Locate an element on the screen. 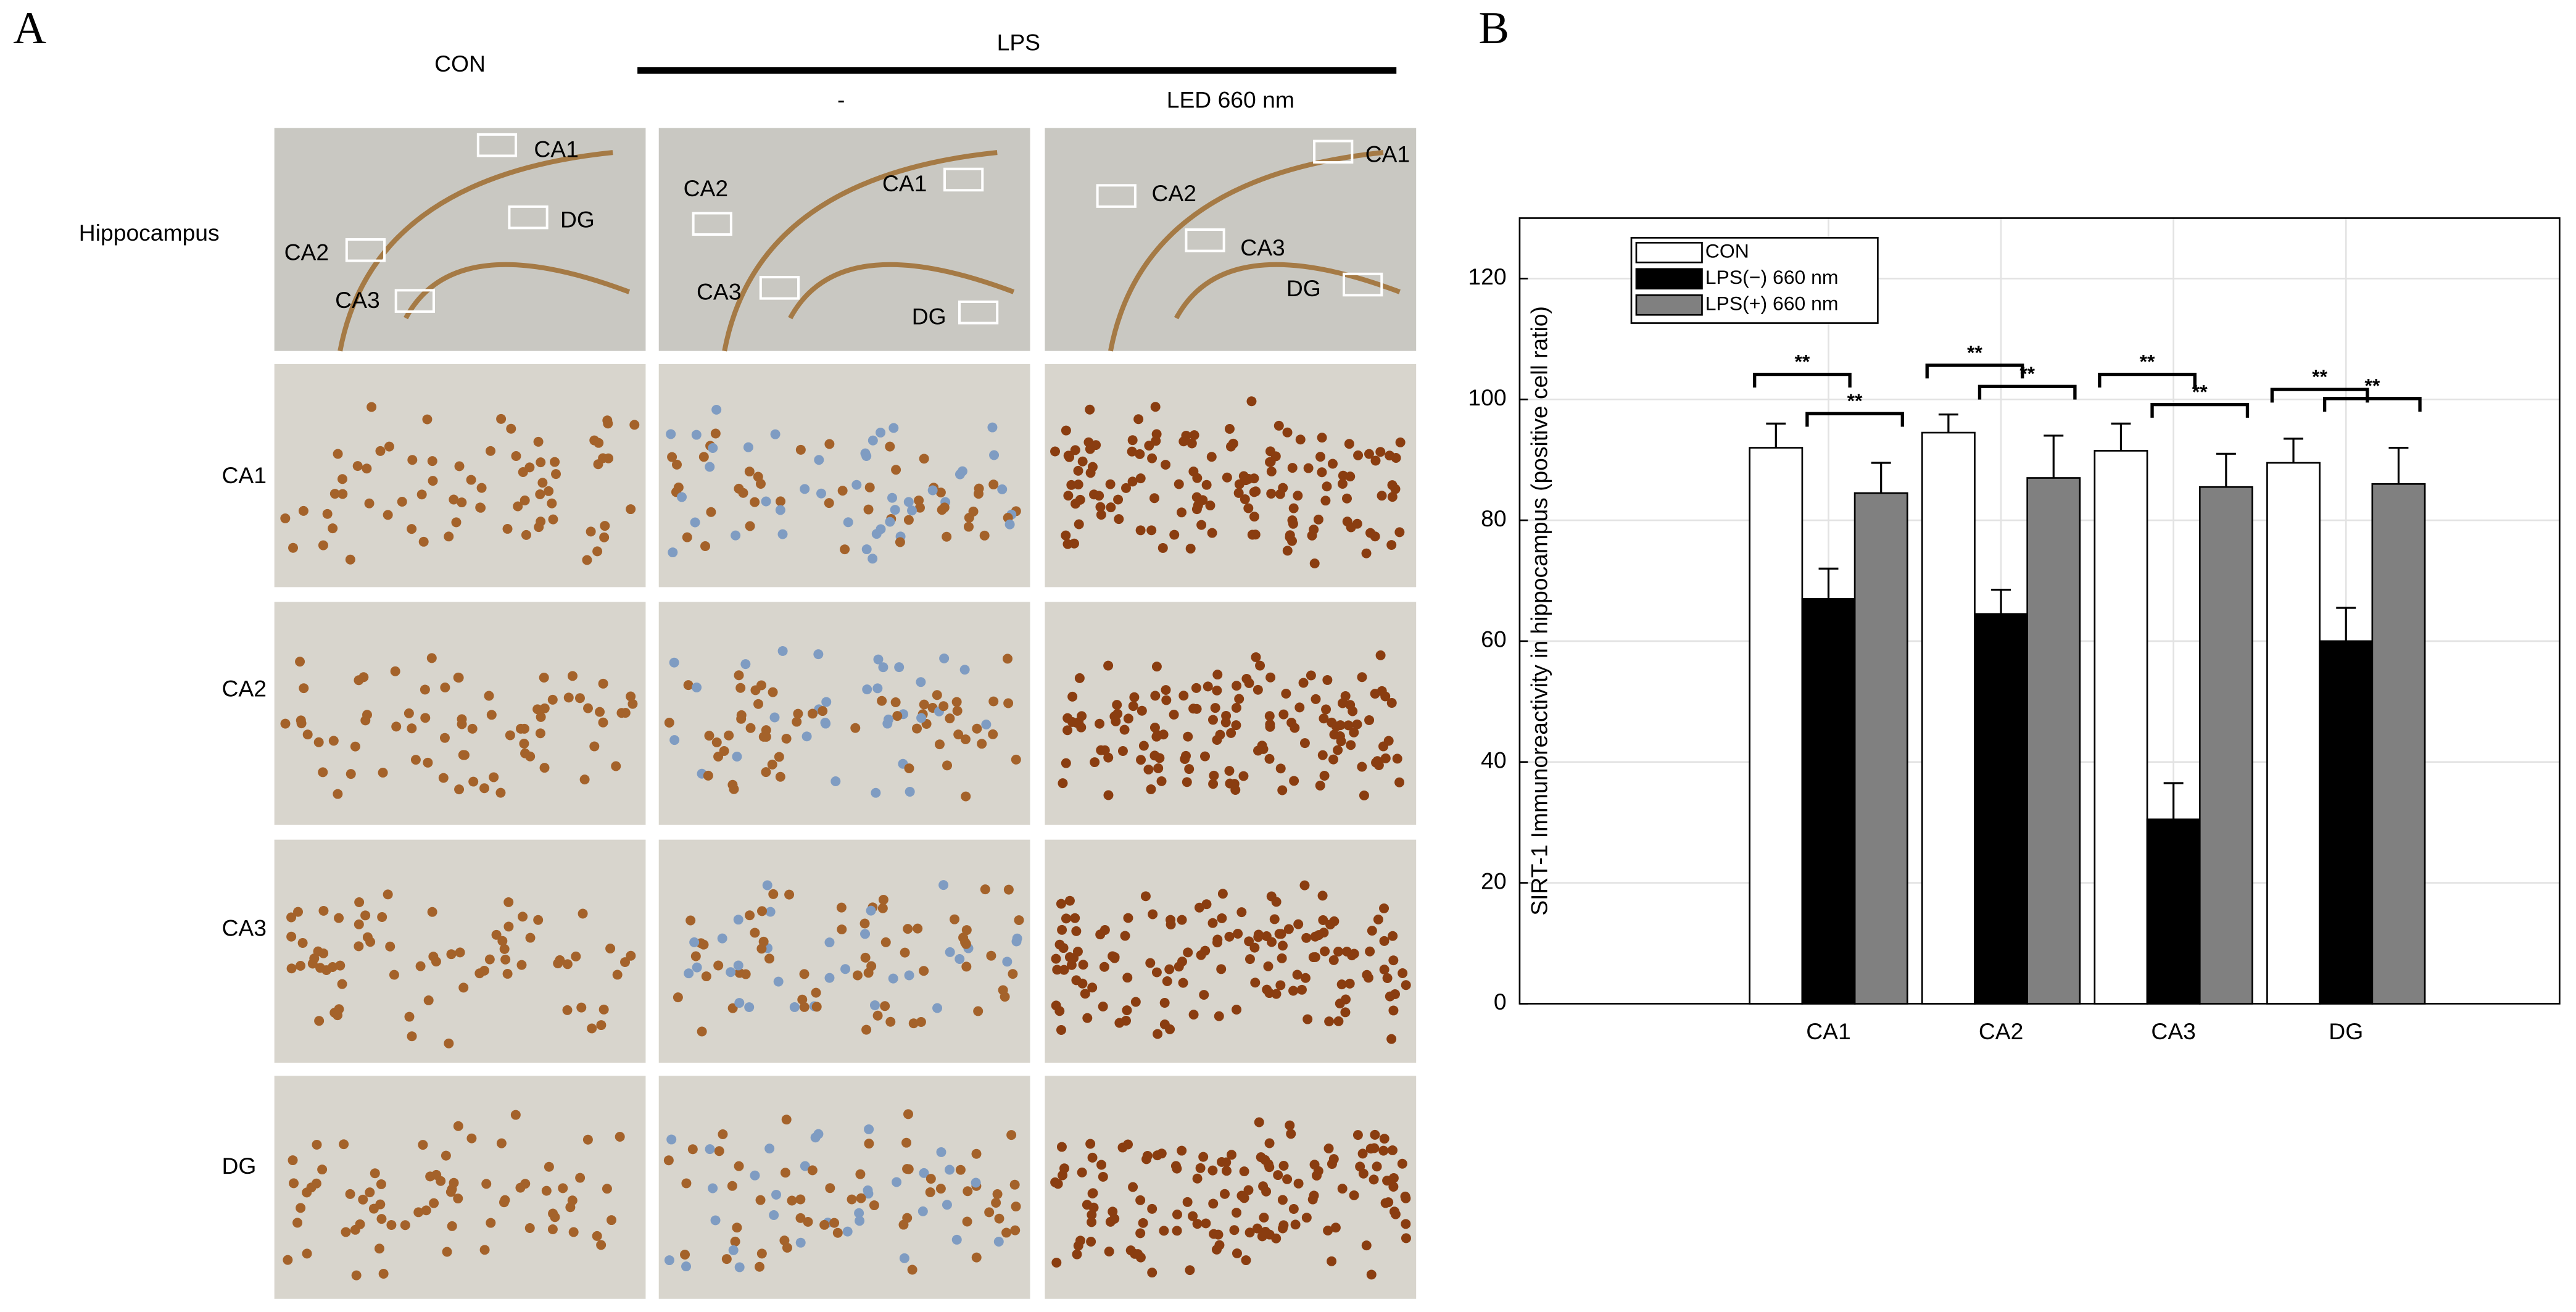  y-tick-label: 40 is located at coordinates (1493, 760).